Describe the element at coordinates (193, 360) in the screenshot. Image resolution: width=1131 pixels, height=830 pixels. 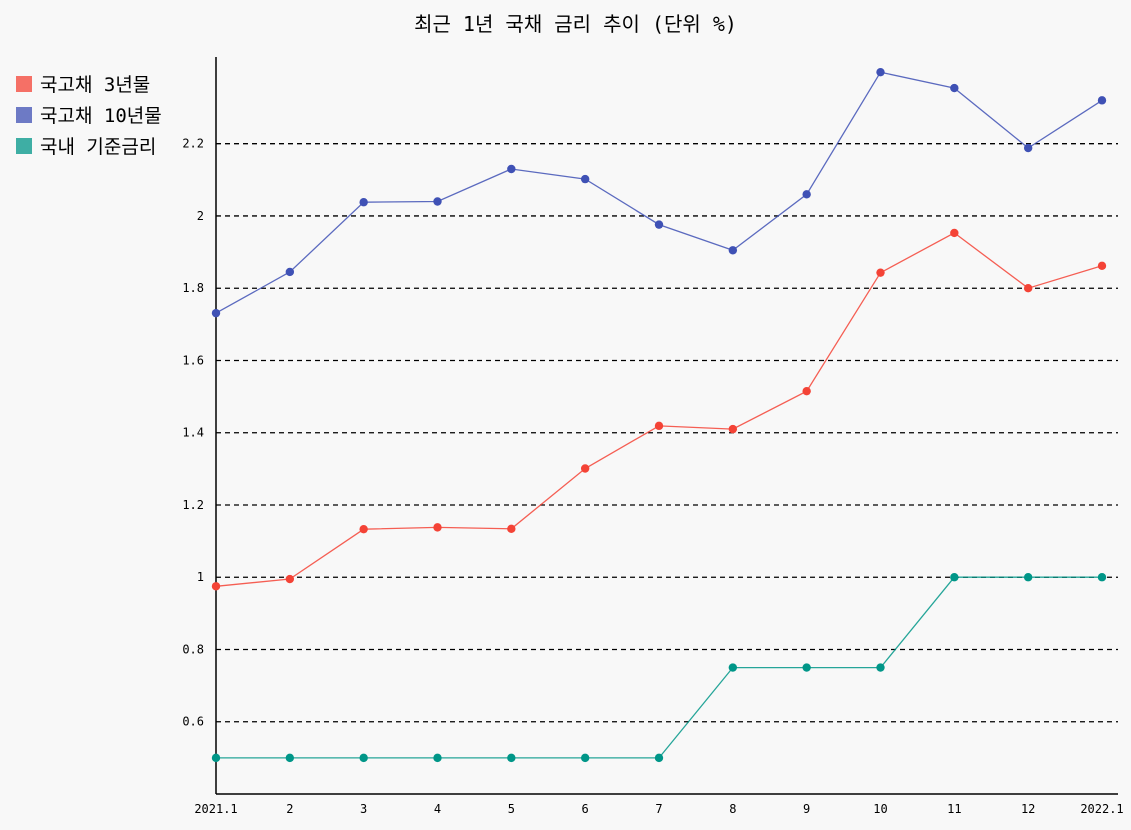
I see `y-tick-label: 1.6` at that location.